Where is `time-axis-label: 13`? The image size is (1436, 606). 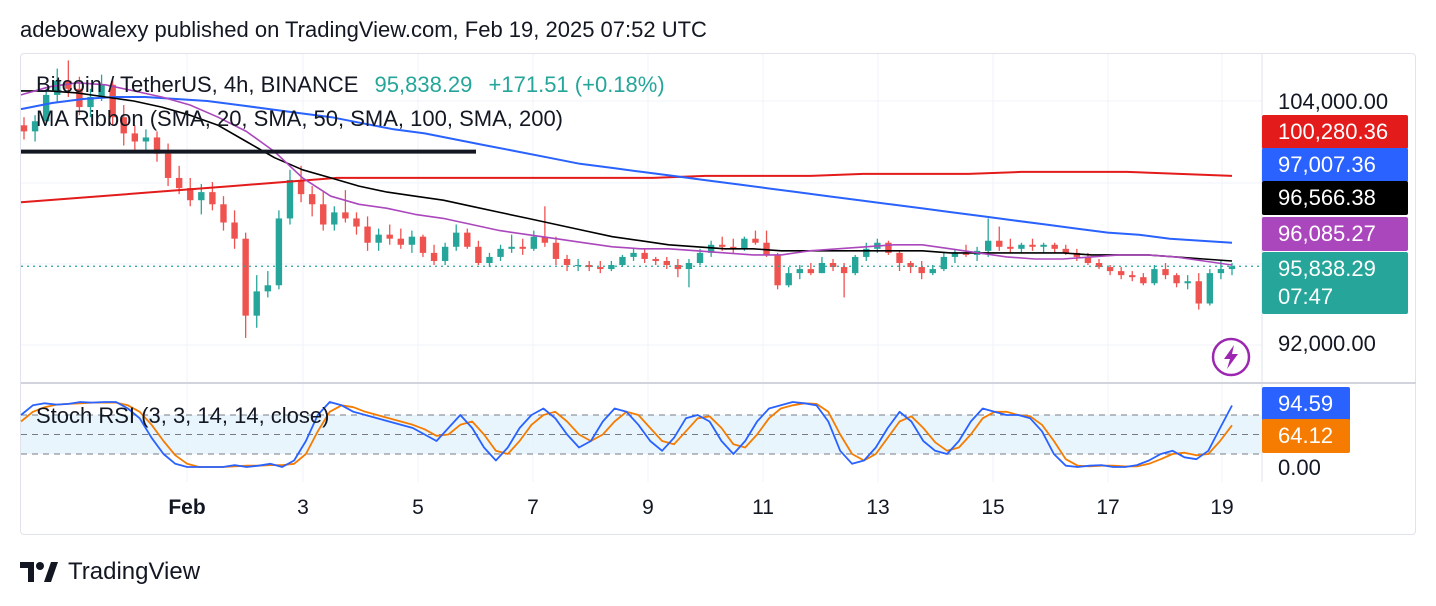 time-axis-label: 13 is located at coordinates (878, 507).